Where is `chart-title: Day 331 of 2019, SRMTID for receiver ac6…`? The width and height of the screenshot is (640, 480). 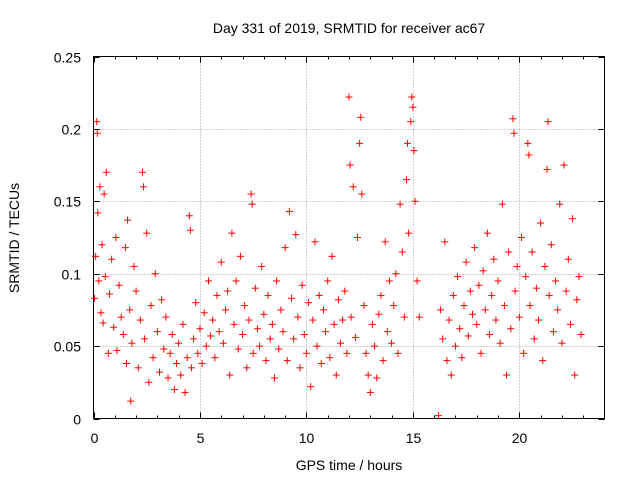 chart-title: Day 331 of 2019, SRMTID for receiver ac6… is located at coordinates (349, 28).